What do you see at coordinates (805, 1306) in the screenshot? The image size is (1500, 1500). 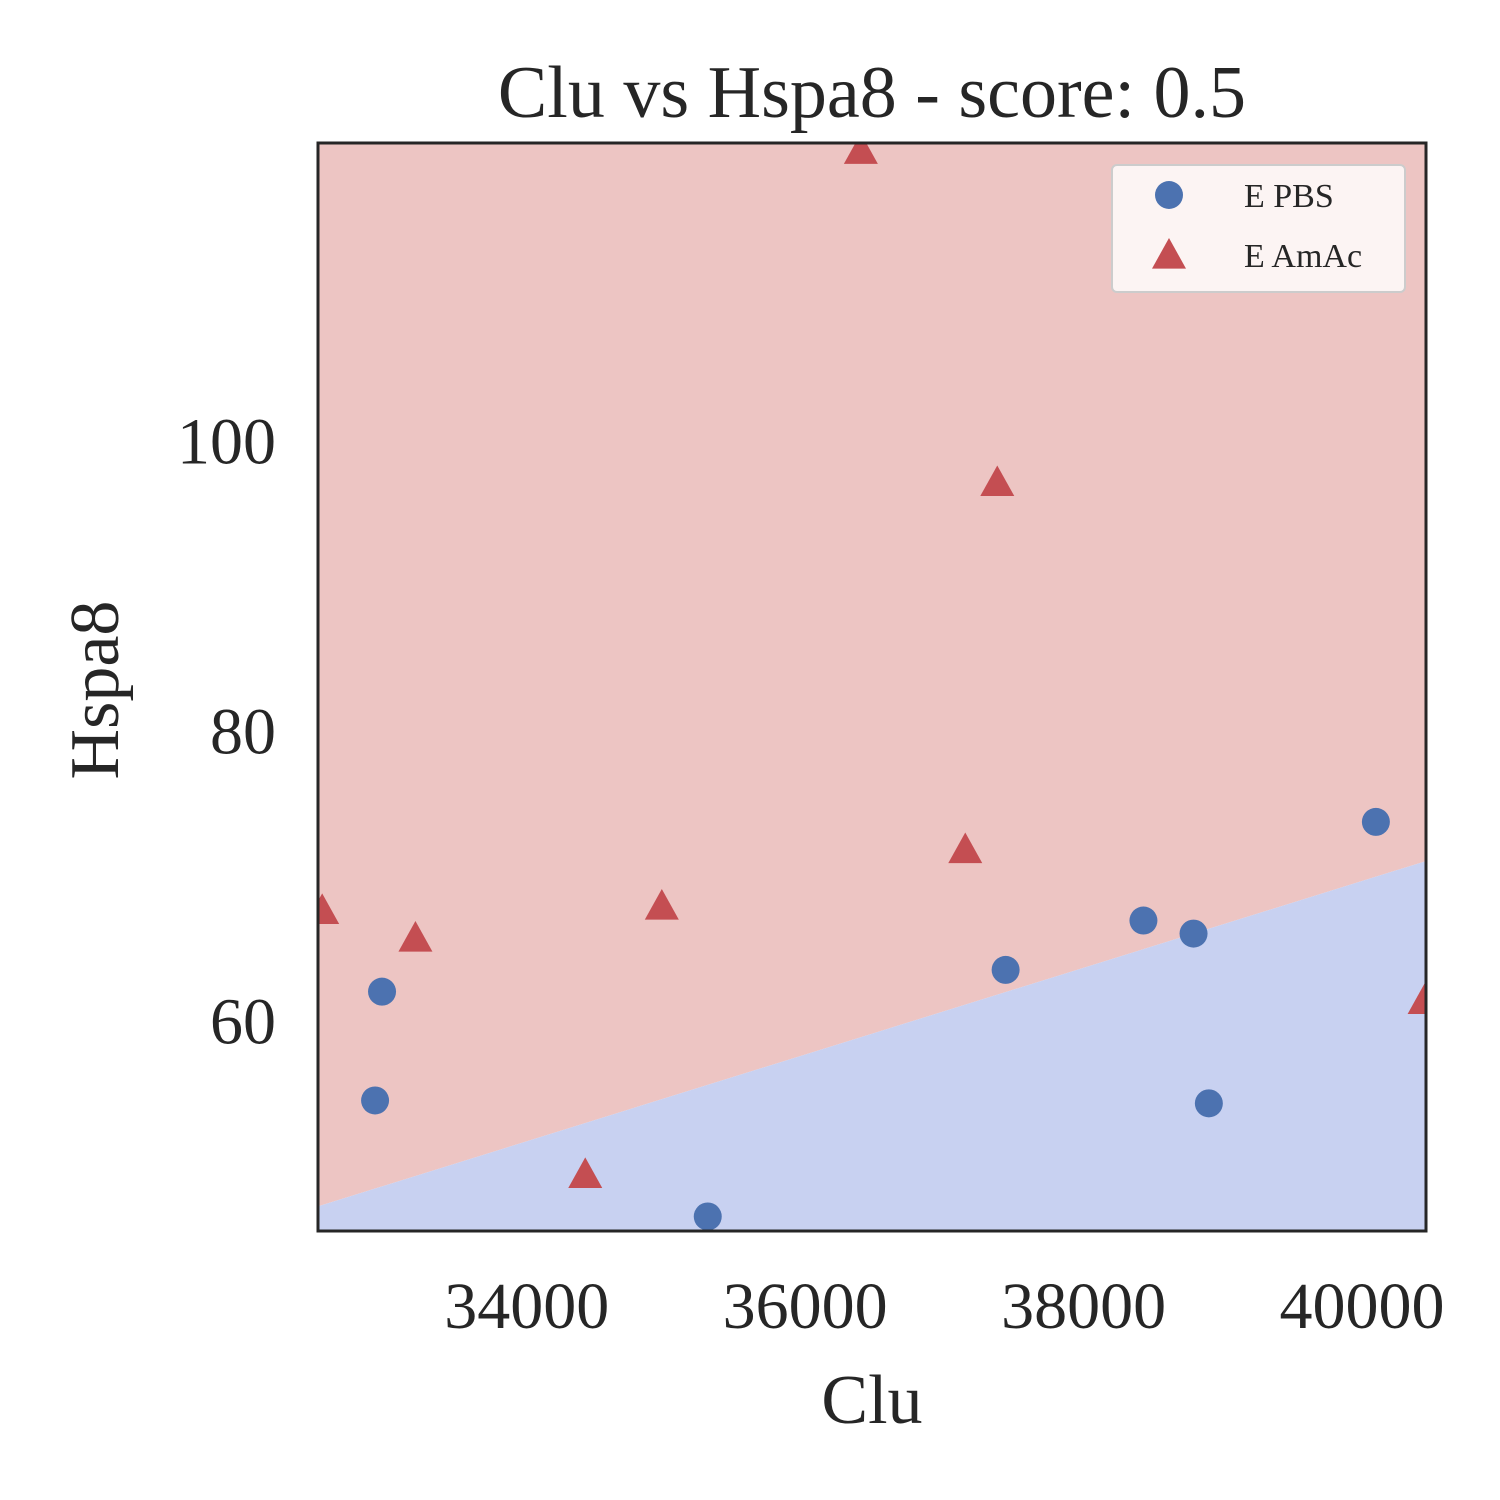 I see `x-tick-label: 36000` at bounding box center [805, 1306].